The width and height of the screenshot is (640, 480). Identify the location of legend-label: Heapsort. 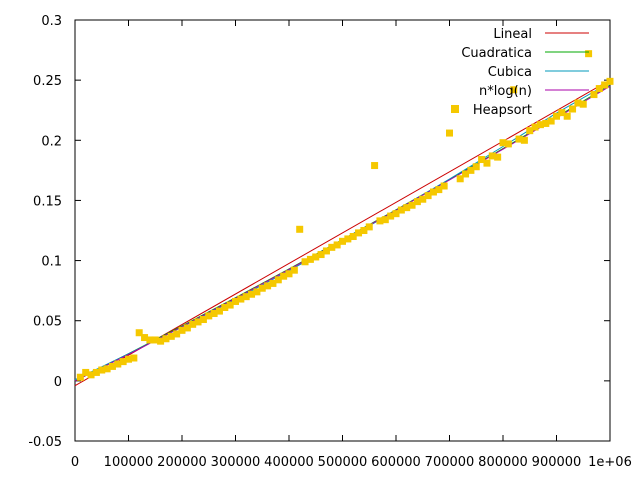
(502, 110).